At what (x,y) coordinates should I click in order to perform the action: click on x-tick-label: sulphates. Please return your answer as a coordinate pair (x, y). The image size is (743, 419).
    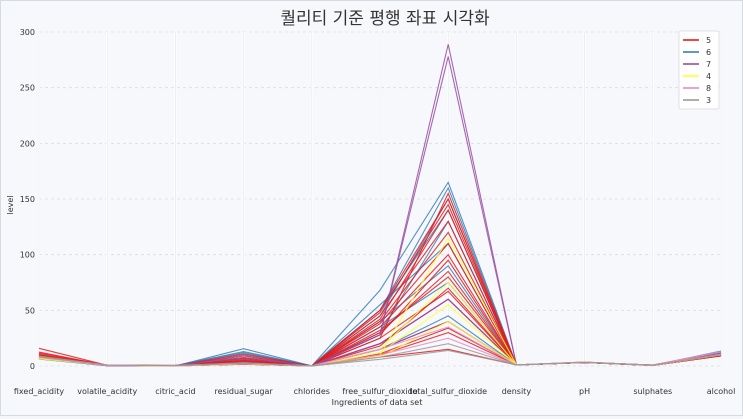
    Looking at the image, I should click on (652, 391).